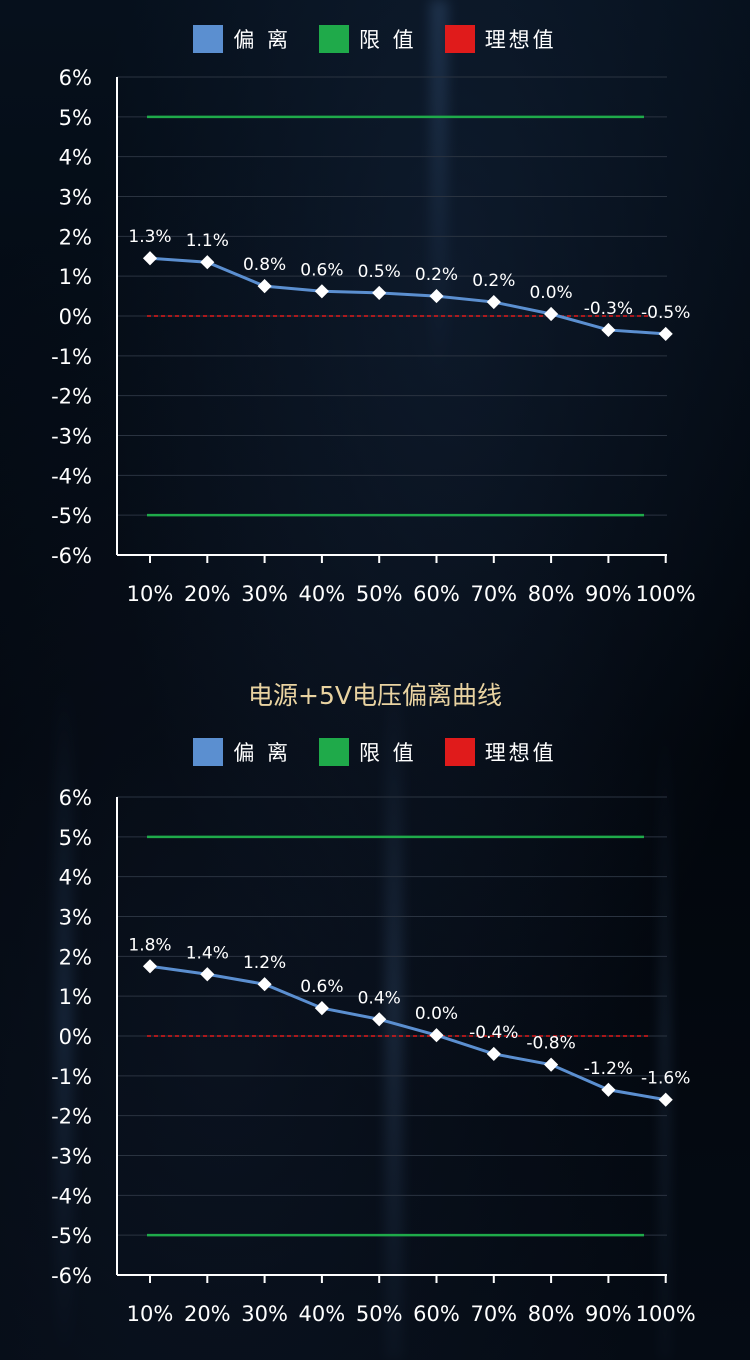 The image size is (750, 1360). Describe the element at coordinates (264, 963) in the screenshot. I see `data-label: 1.2%` at that location.